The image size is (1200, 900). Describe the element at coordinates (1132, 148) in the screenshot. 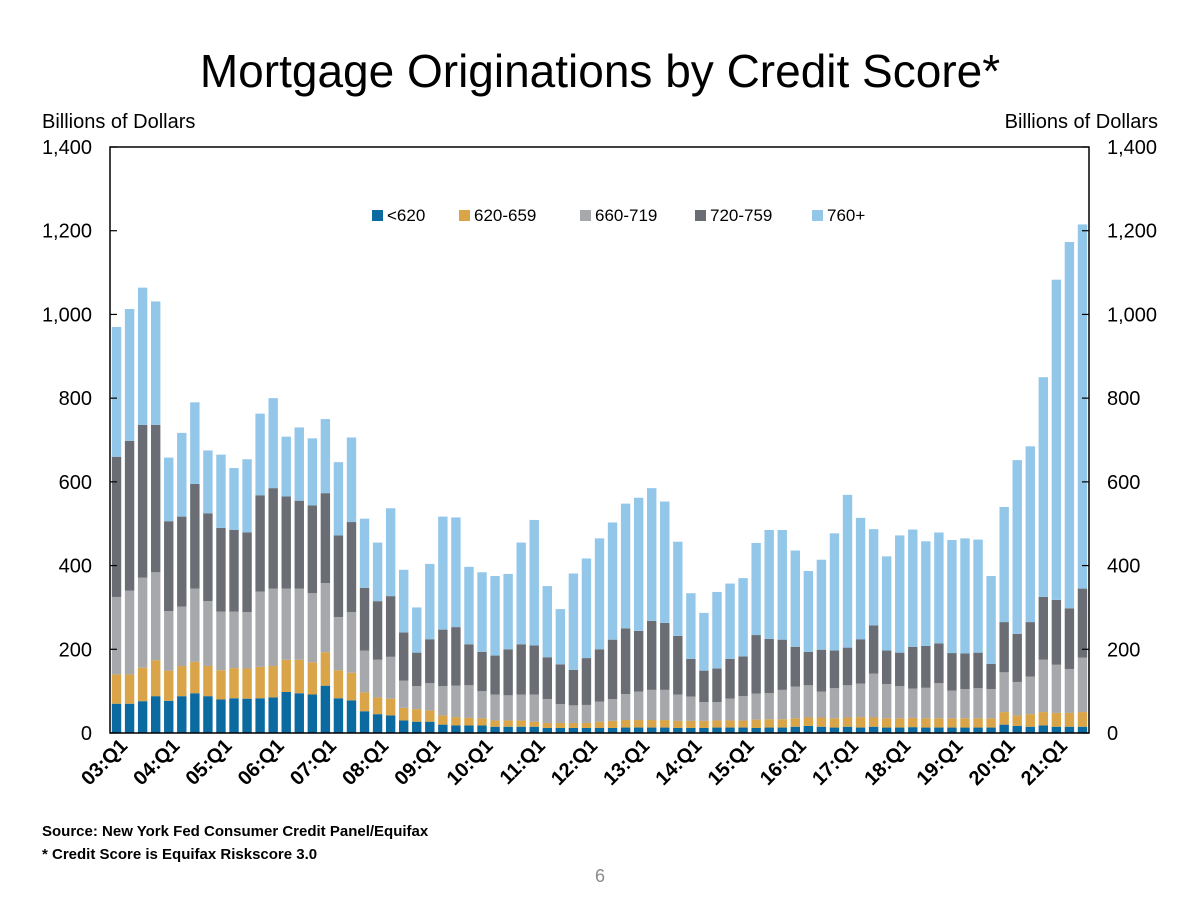

I see `right-y-tick-label-7: 1,400` at that location.